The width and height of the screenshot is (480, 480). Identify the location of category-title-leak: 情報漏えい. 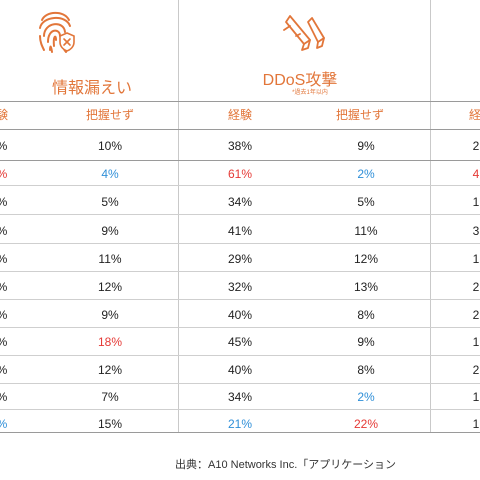
(91, 88).